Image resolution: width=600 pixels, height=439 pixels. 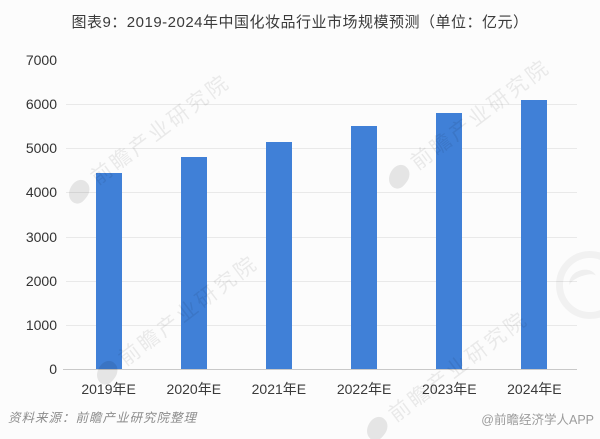 I want to click on bar-2024年E, so click(x=534, y=234).